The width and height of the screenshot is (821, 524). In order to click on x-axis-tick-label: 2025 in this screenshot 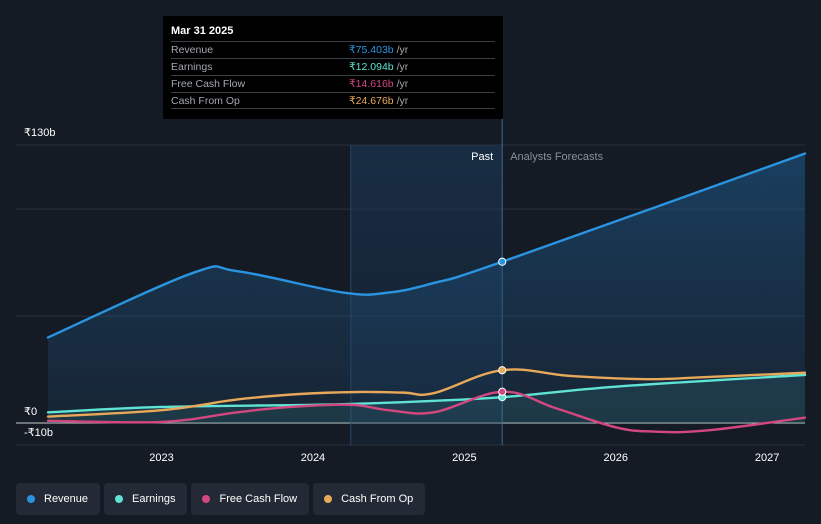, I will do `click(464, 458)`.